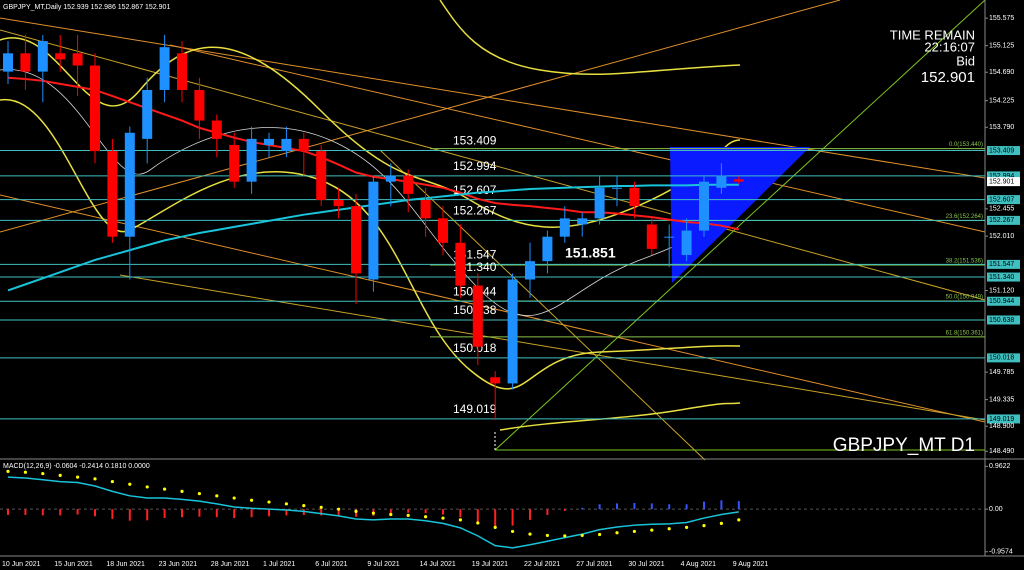  What do you see at coordinates (1001, 72) in the screenshot?
I see `y-tick-label: 154.690` at bounding box center [1001, 72].